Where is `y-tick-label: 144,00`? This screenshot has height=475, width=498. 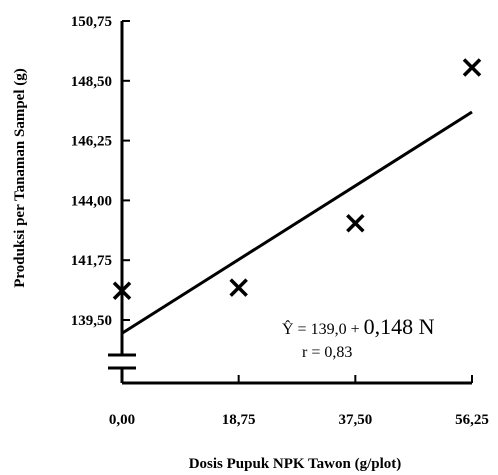 y-tick-label: 144,00 is located at coordinates (91, 201).